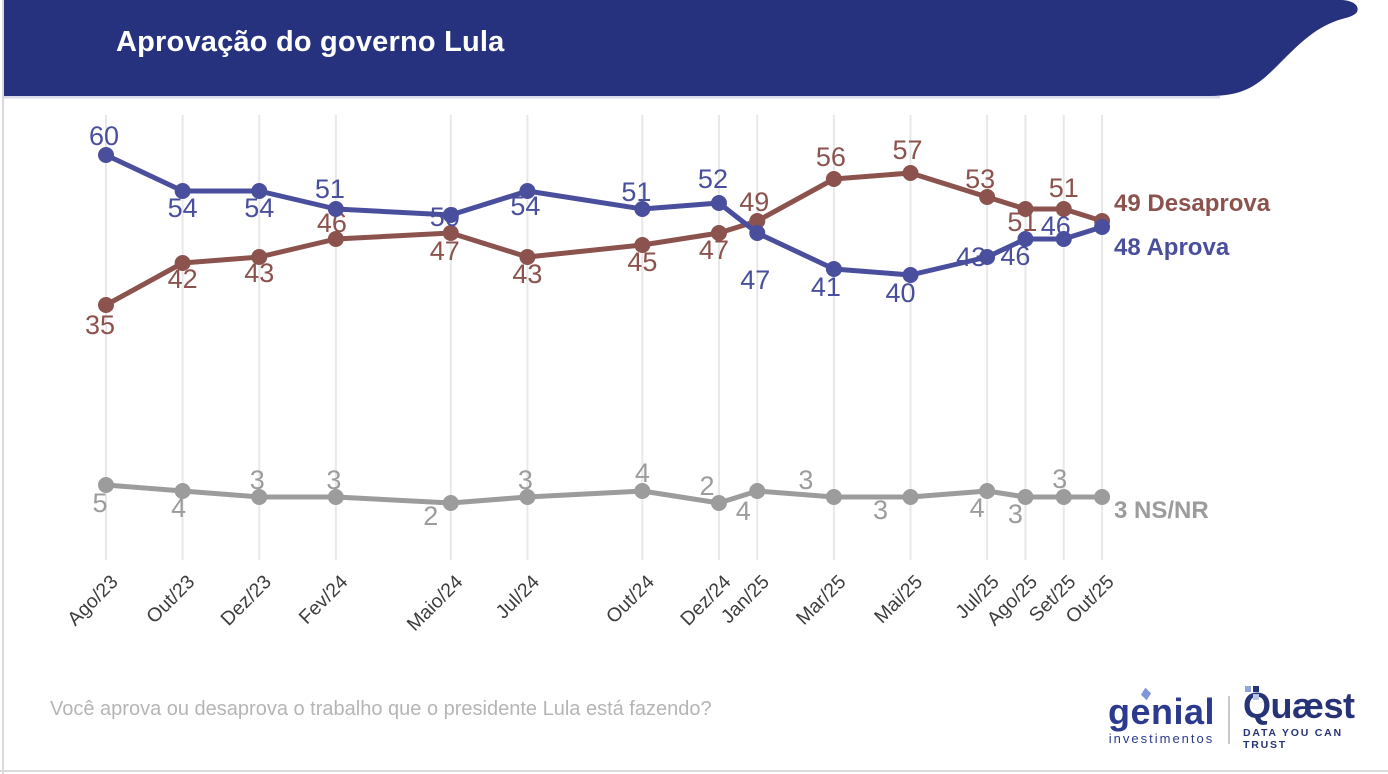 This screenshot has height=774, width=1388. Describe the element at coordinates (100, 325) in the screenshot. I see `data-label: 35` at that location.